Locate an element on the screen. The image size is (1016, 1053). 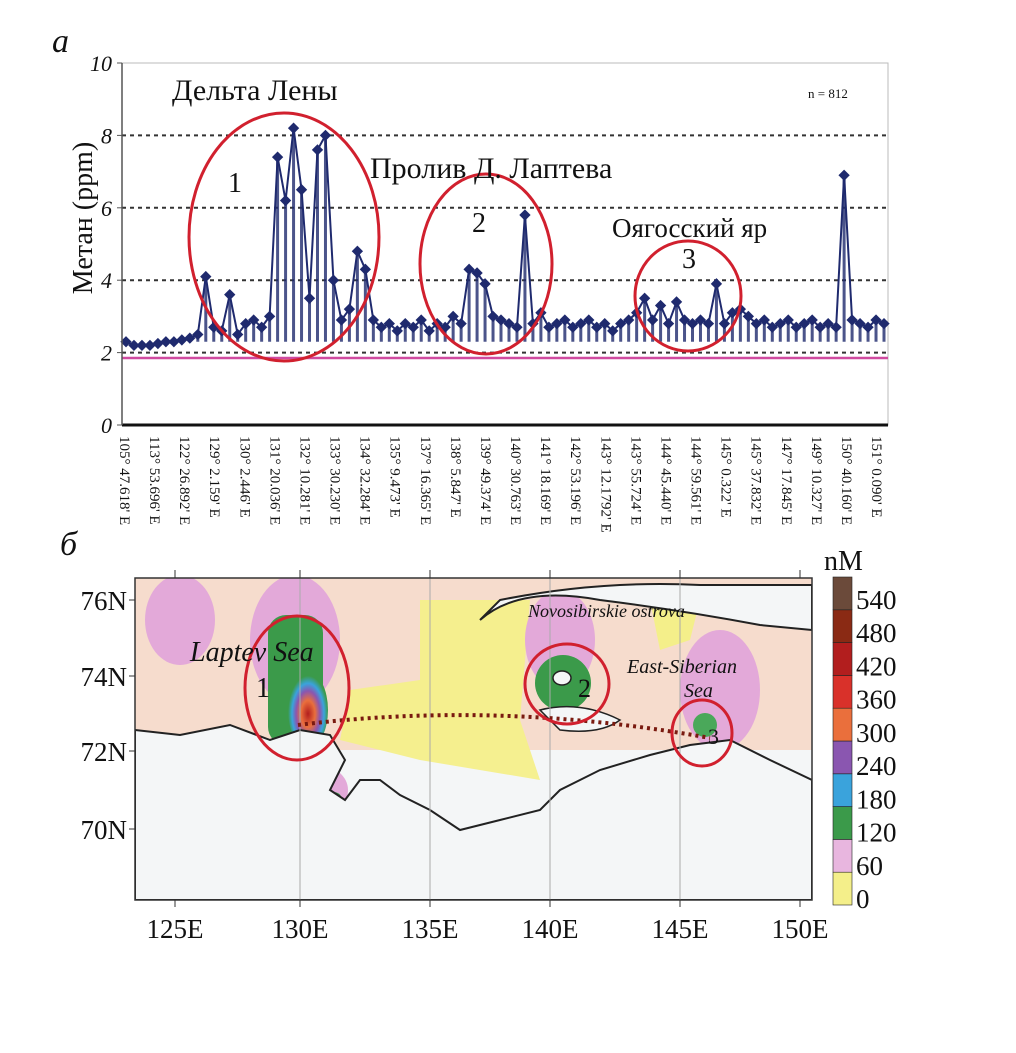
y-tick-label: 10 is located at coordinates (101, 63).